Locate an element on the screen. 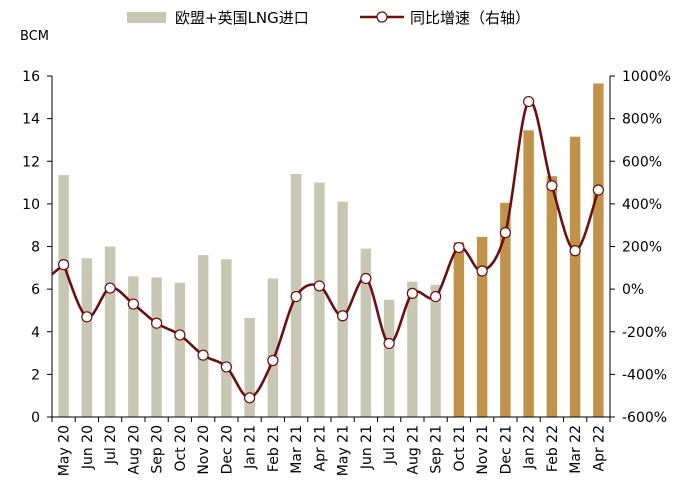 This screenshot has width=685, height=492. x-tick-label: Jun 21 is located at coordinates (367, 447).